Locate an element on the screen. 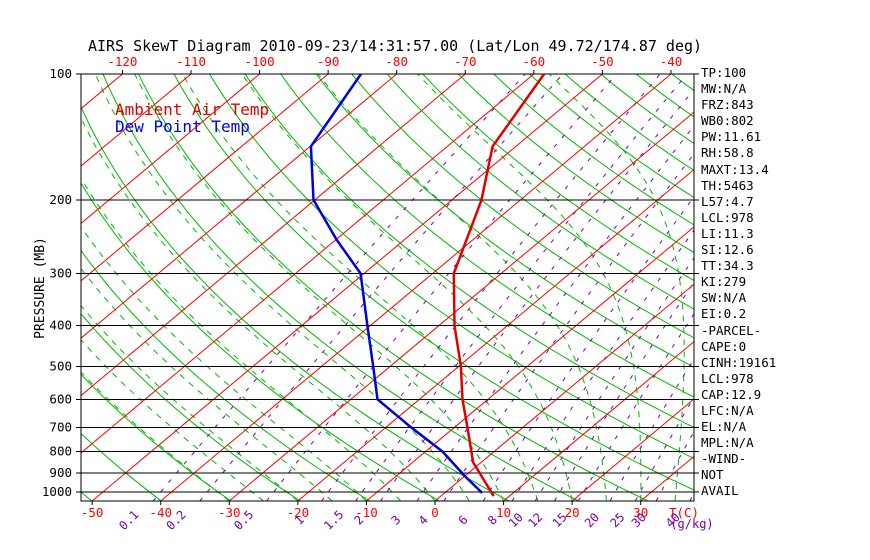 The width and height of the screenshot is (870, 560). mixing-ratio-tick-label: 12 is located at coordinates (535, 520).